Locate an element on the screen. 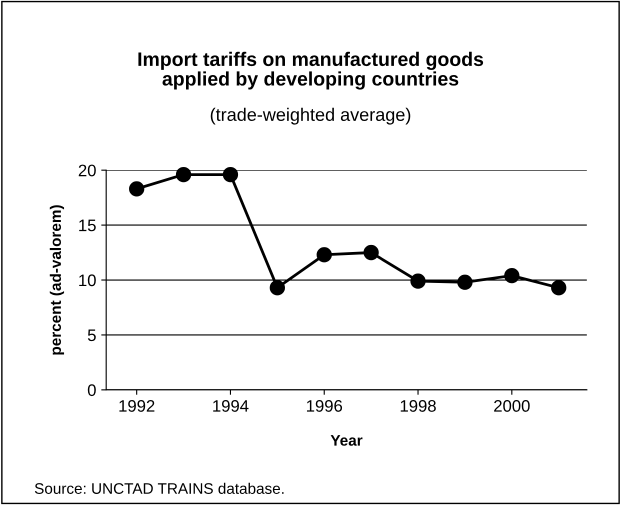 This screenshot has height=505, width=621. x-tick-label: 1994 is located at coordinates (231, 406).